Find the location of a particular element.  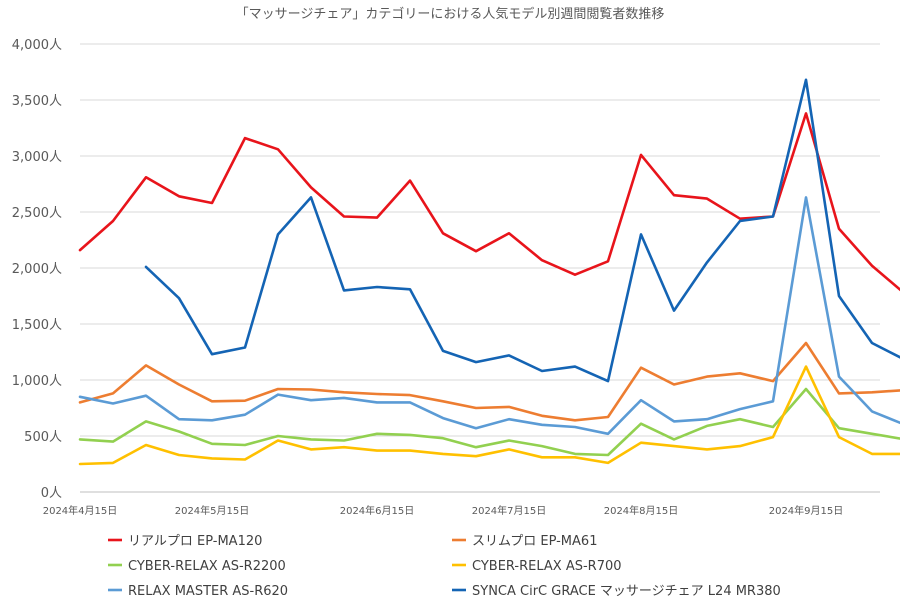

legend-label: RELAX MASTER AS-R620 is located at coordinates (208, 591).